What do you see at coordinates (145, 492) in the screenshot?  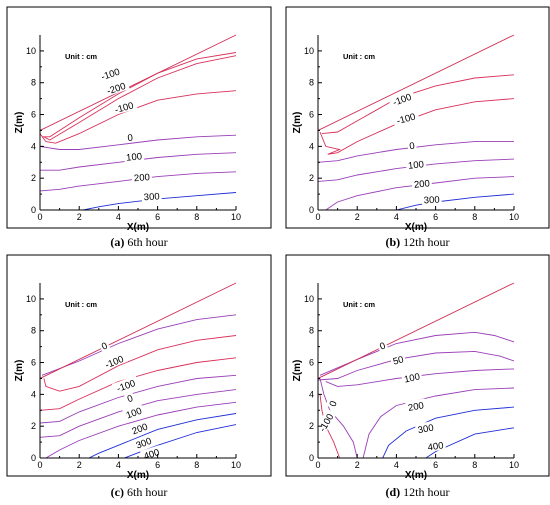 I see `caption-text: 6th hour` at bounding box center [145, 492].